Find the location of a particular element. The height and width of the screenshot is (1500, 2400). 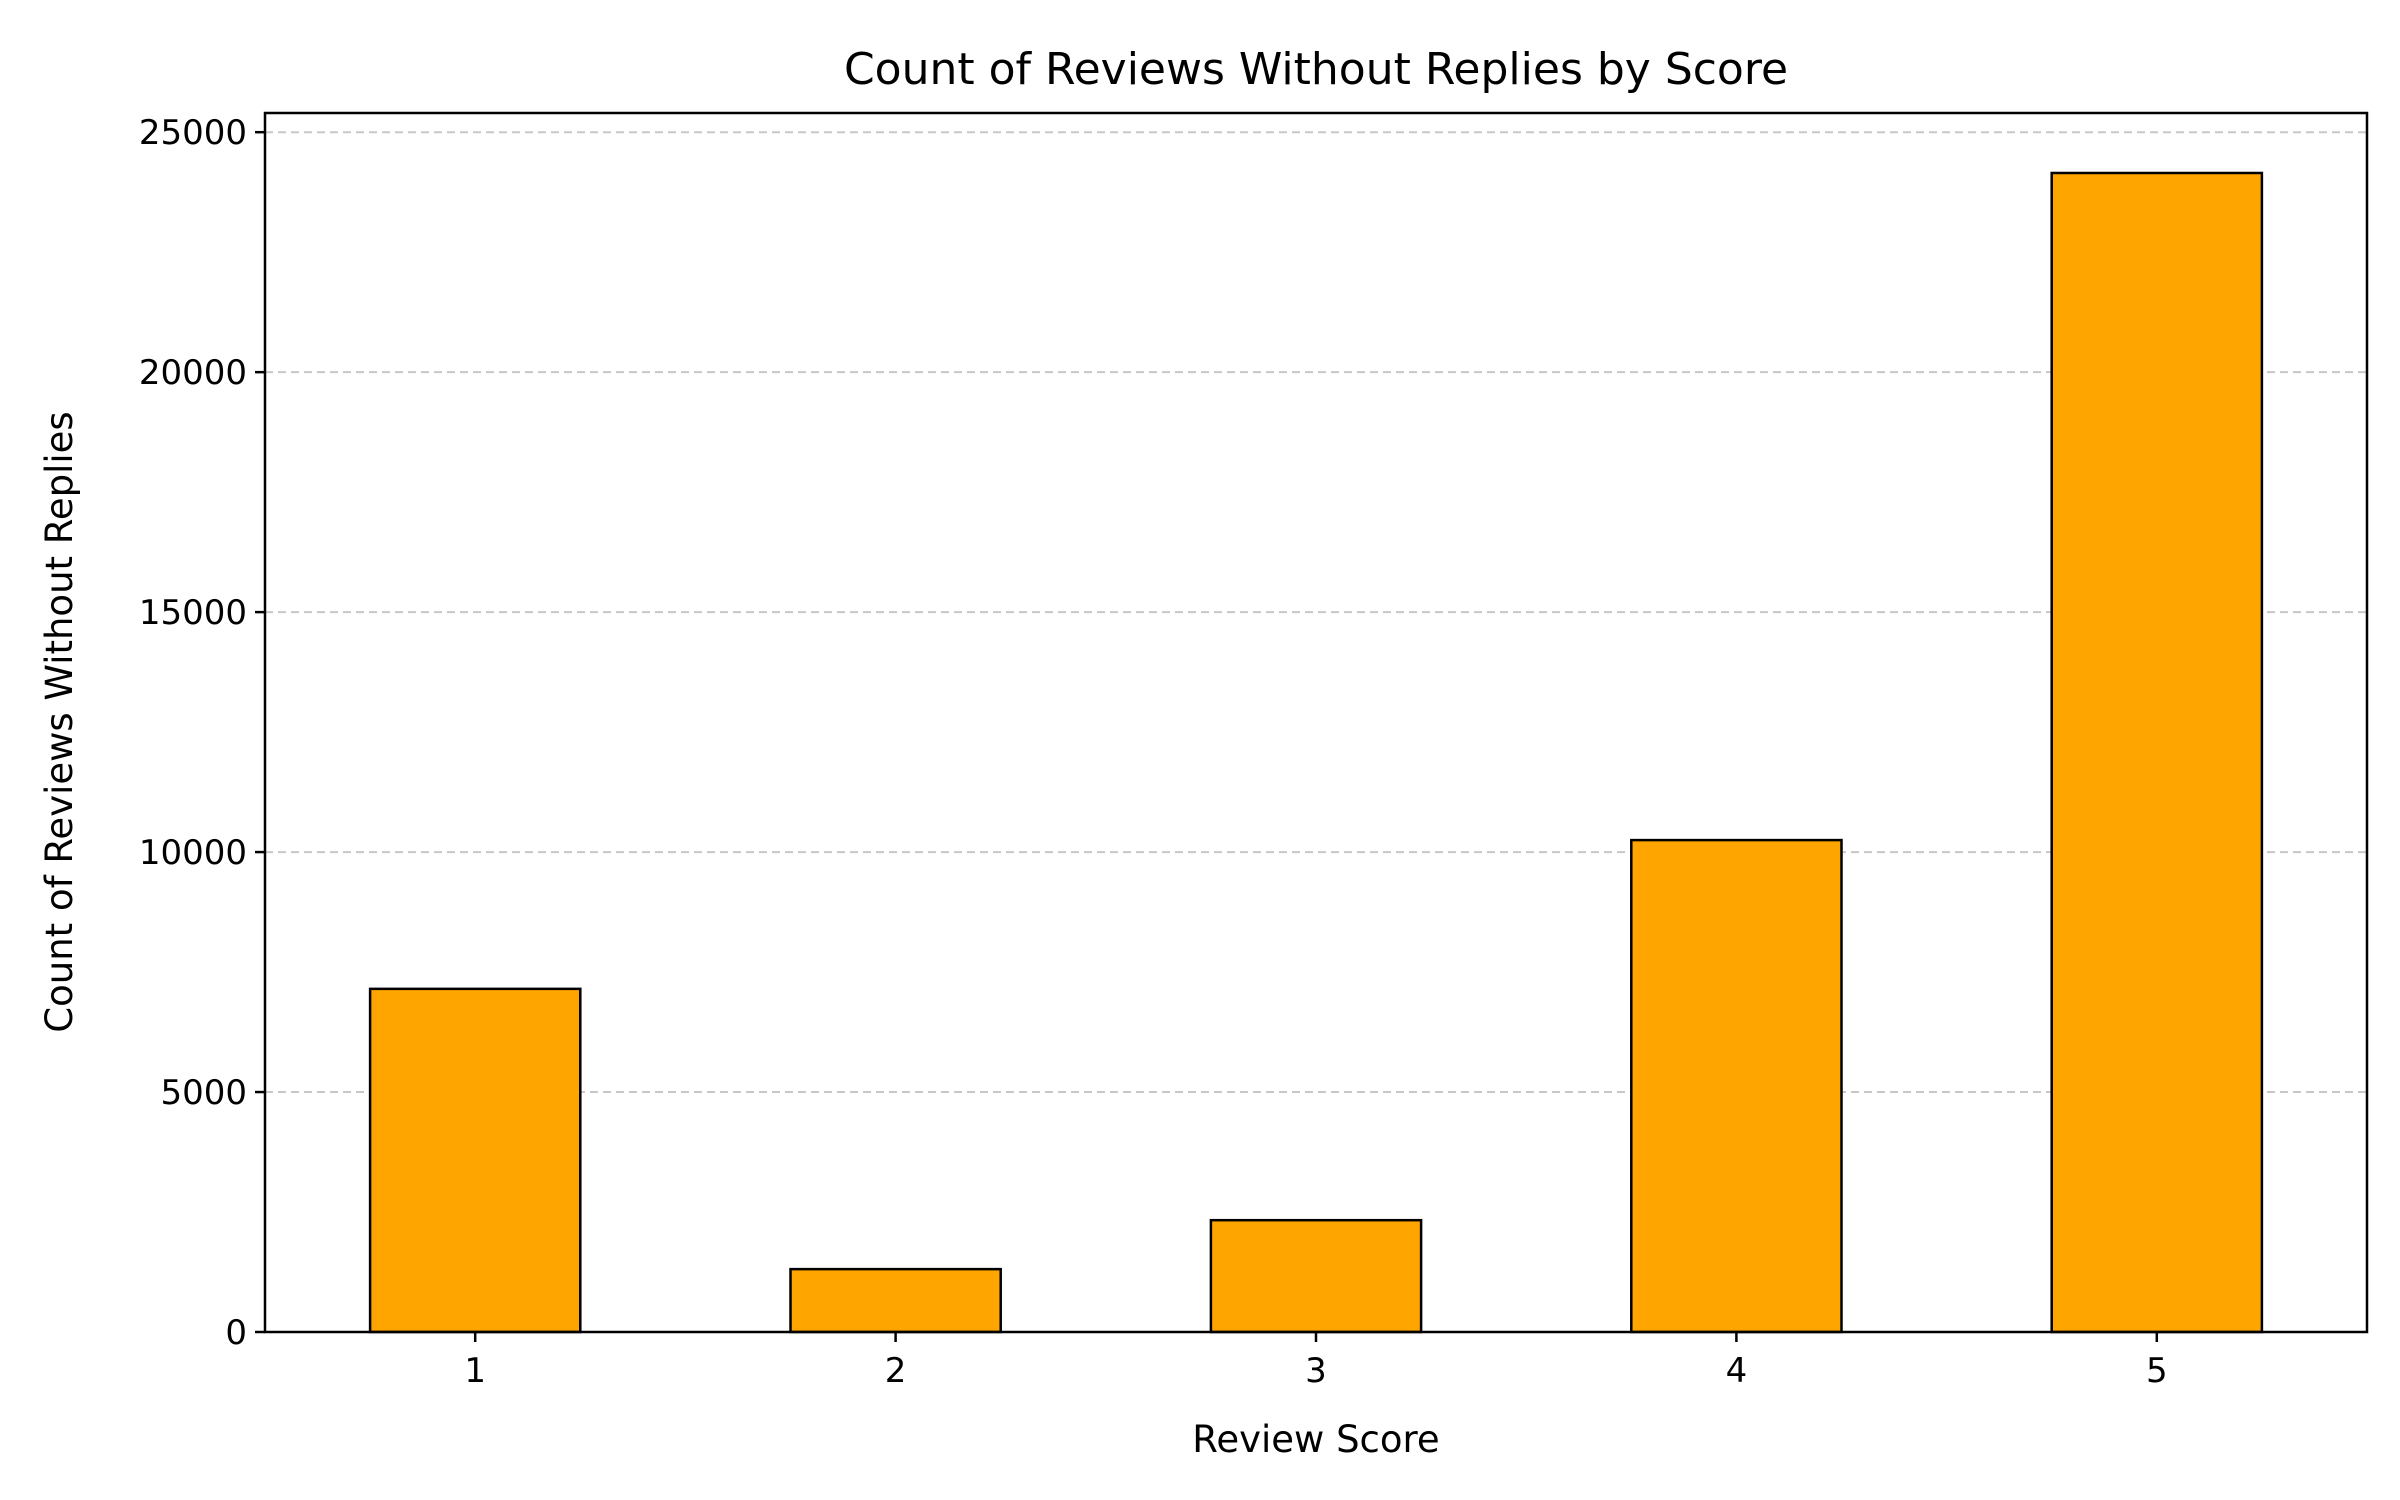

x-axis-title: Review Score is located at coordinates (1315, 1439).